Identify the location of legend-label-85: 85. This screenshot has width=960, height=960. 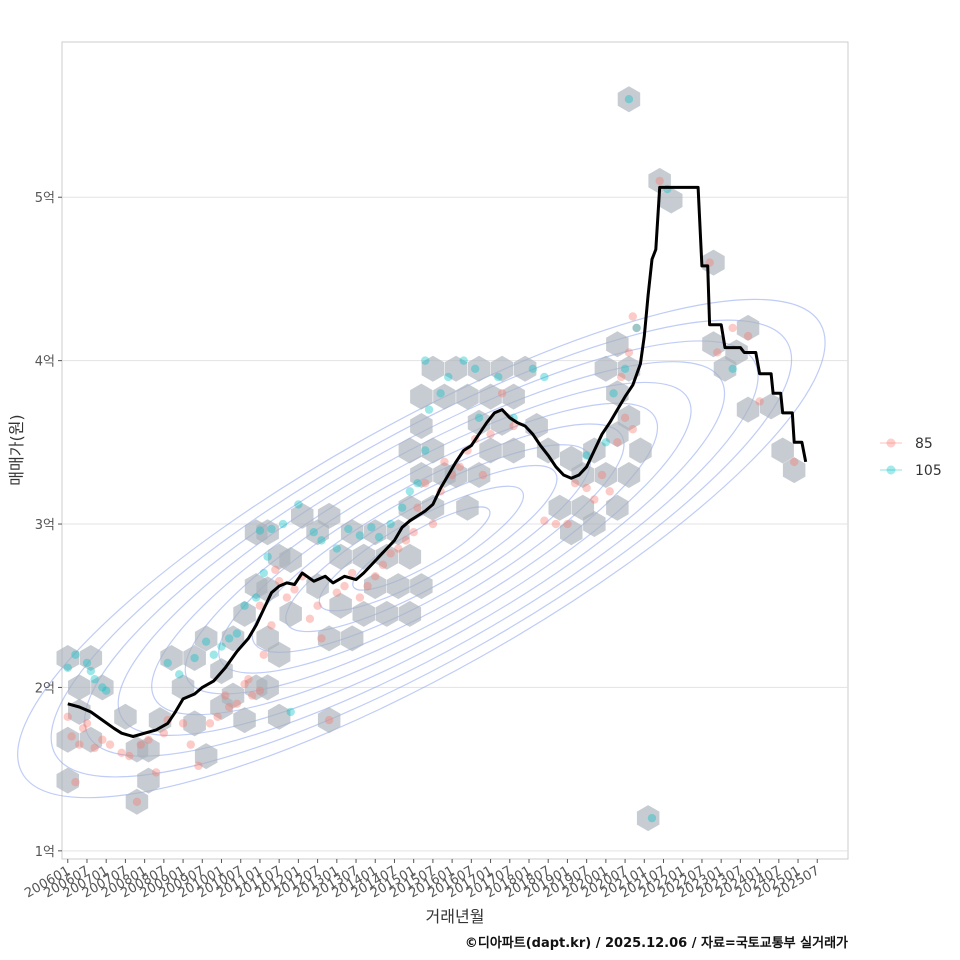
(924, 444).